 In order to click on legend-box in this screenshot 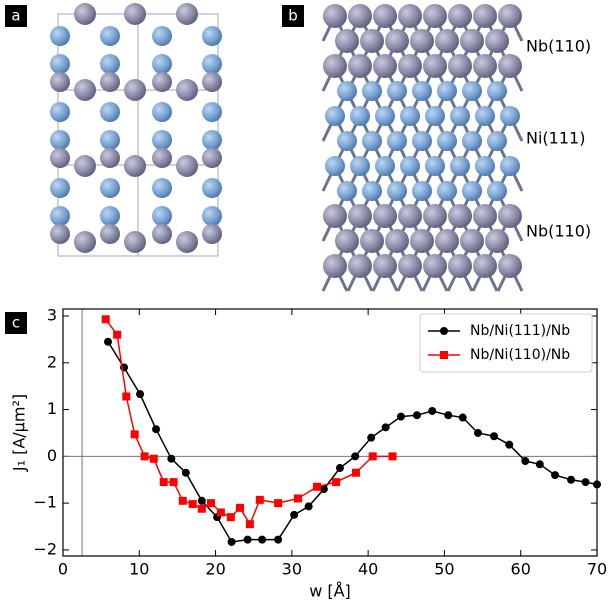, I will do `click(506, 343)`.